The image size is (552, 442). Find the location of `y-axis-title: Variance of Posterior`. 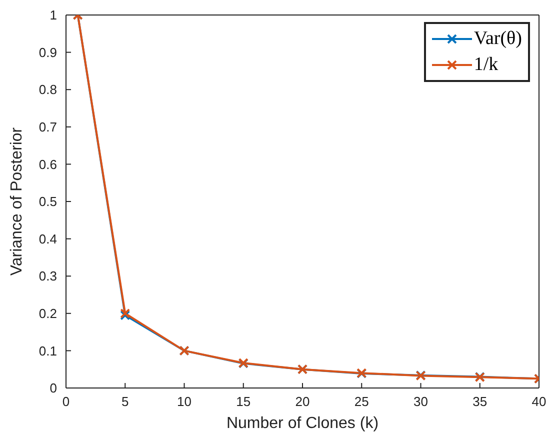

y-axis-title: Variance of Posterior is located at coordinates (17, 201).